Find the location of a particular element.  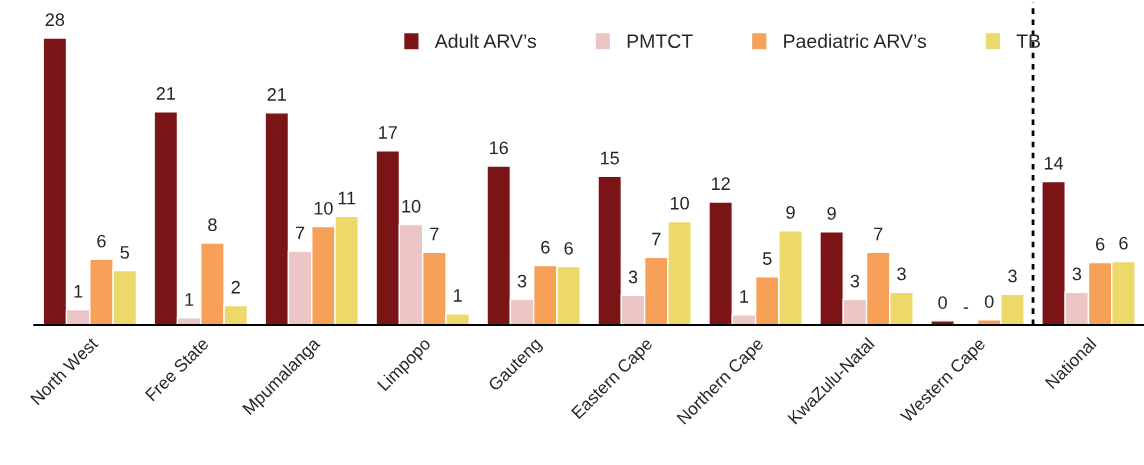

legend-label: PMTCT is located at coordinates (660, 41).